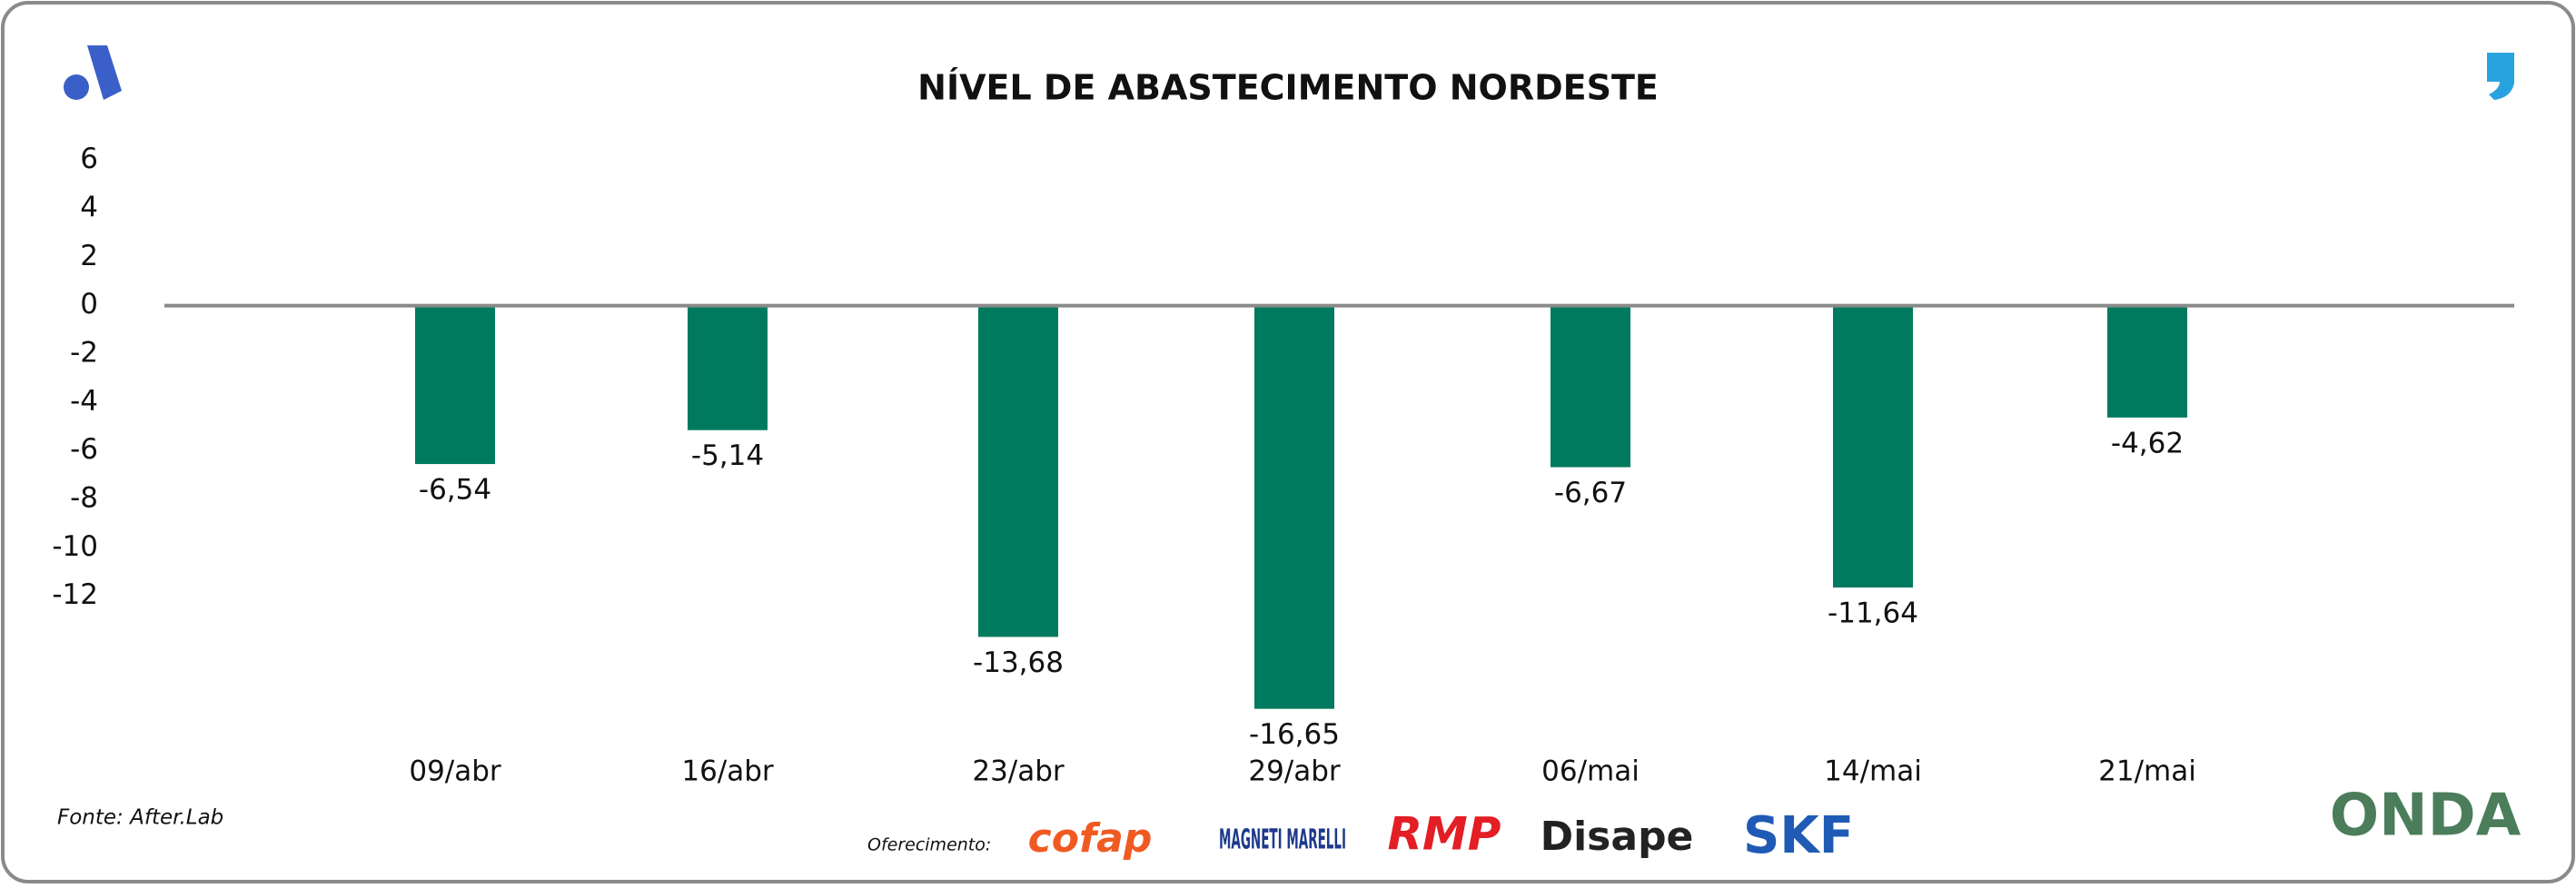 The height and width of the screenshot is (888, 2576). Describe the element at coordinates (89, 159) in the screenshot. I see `y-tick-label: 6` at that location.